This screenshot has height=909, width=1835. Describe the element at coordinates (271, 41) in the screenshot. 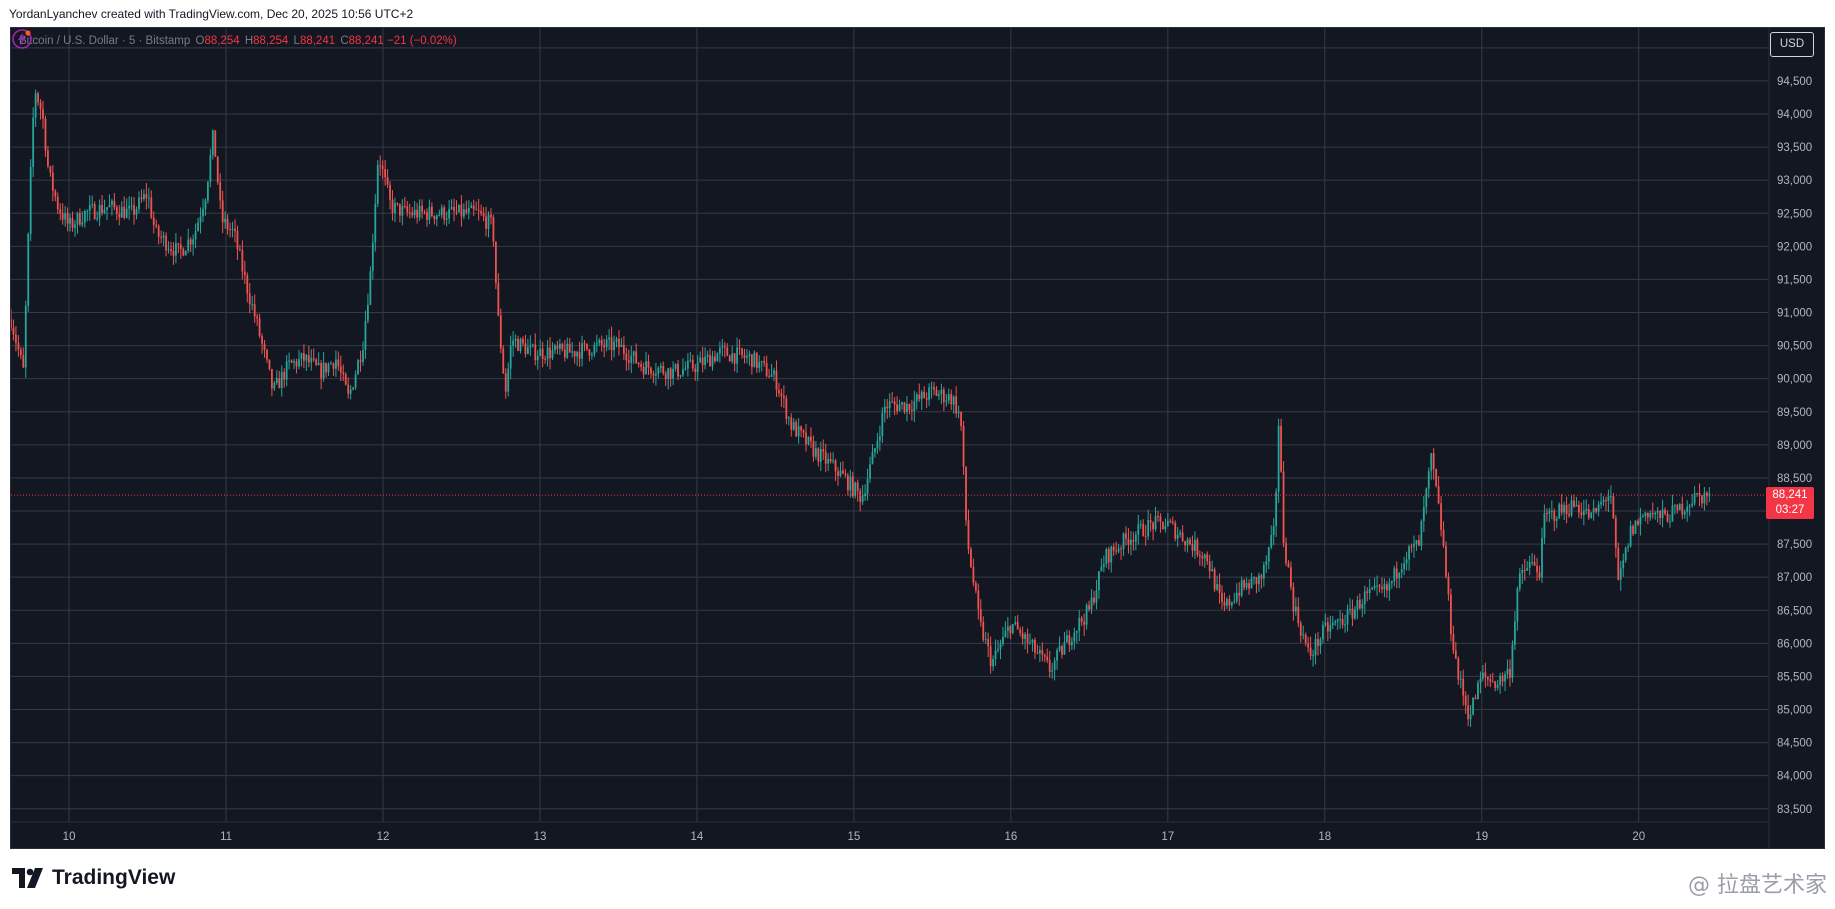

I see `high-value: 88,254` at that location.